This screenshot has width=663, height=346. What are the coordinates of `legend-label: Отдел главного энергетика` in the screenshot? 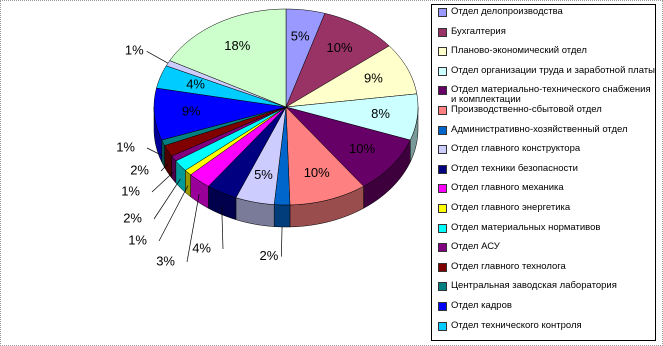 It's located at (511, 207).